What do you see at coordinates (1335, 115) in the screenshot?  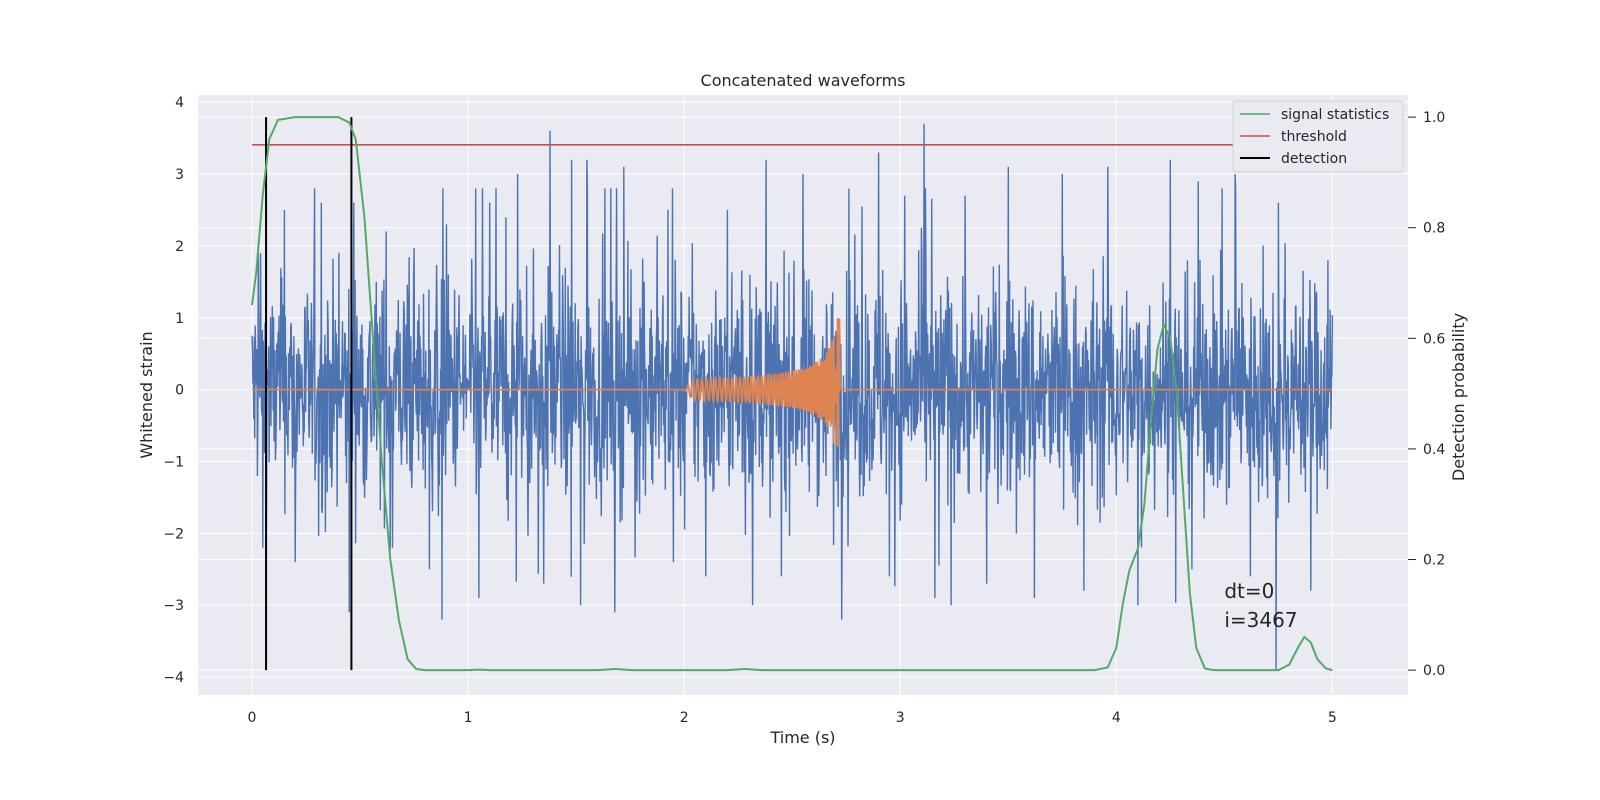 I see `legend-label-signal-statistics: signal statistics` at bounding box center [1335, 115].